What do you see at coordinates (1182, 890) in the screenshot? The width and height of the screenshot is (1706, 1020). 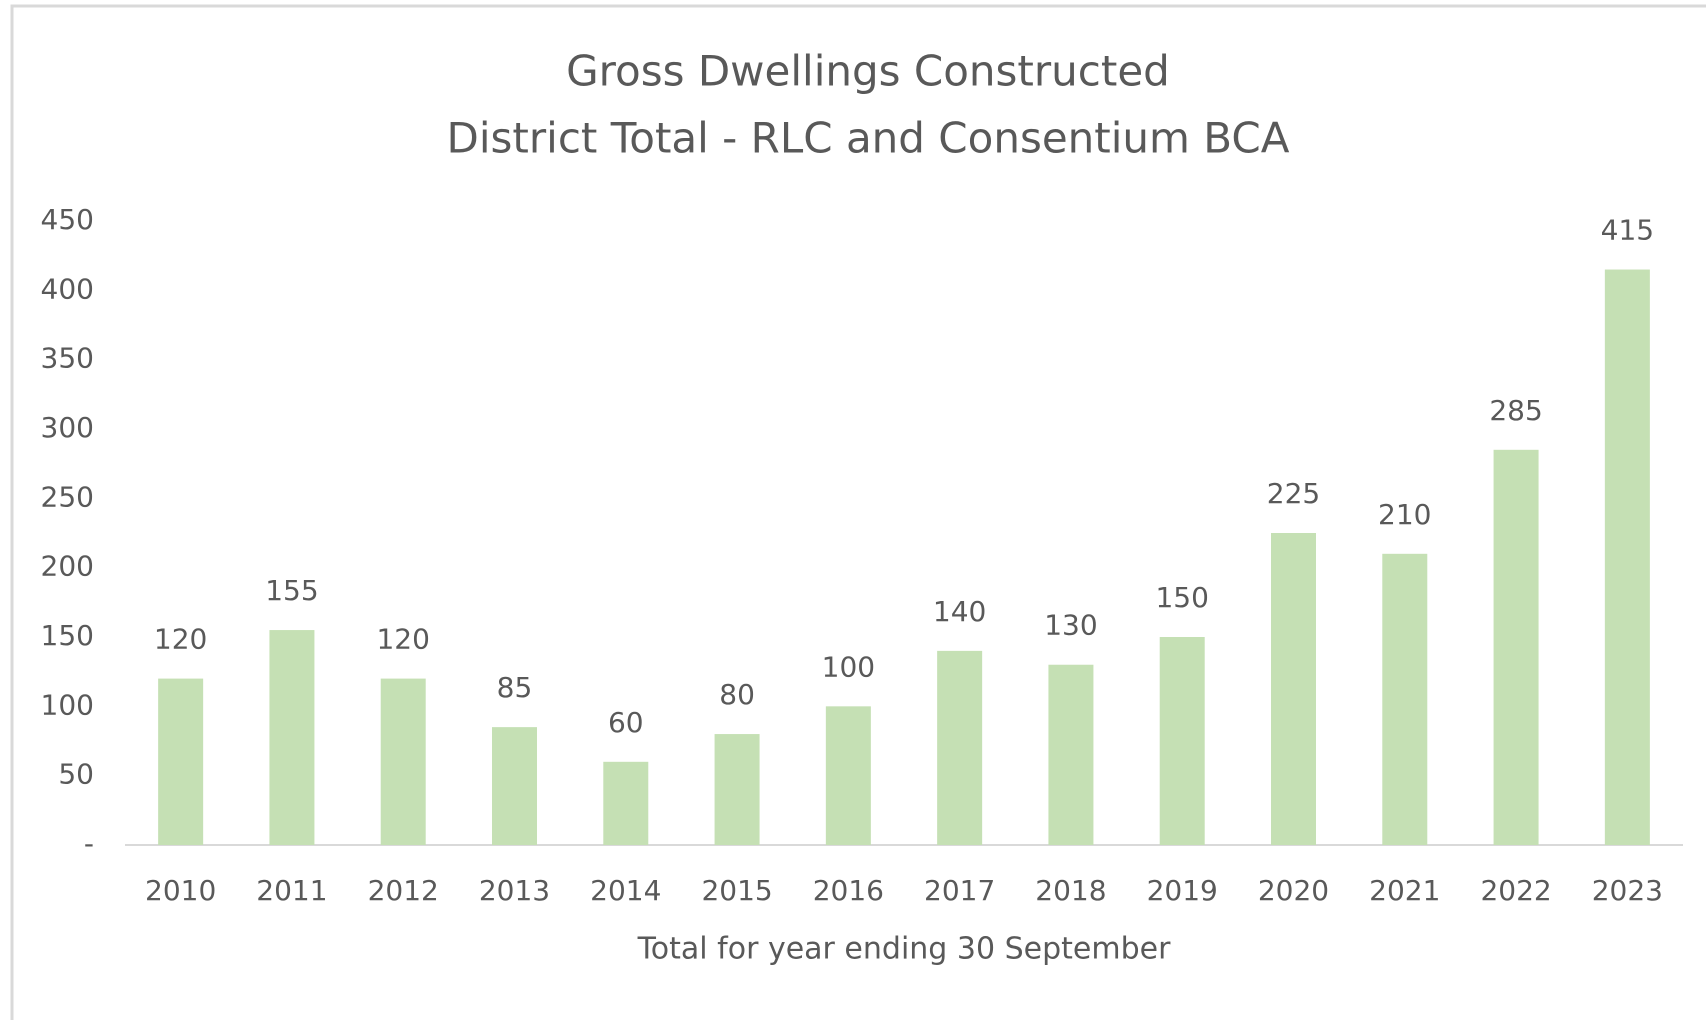 I see `x-tick-label: 2019` at bounding box center [1182, 890].